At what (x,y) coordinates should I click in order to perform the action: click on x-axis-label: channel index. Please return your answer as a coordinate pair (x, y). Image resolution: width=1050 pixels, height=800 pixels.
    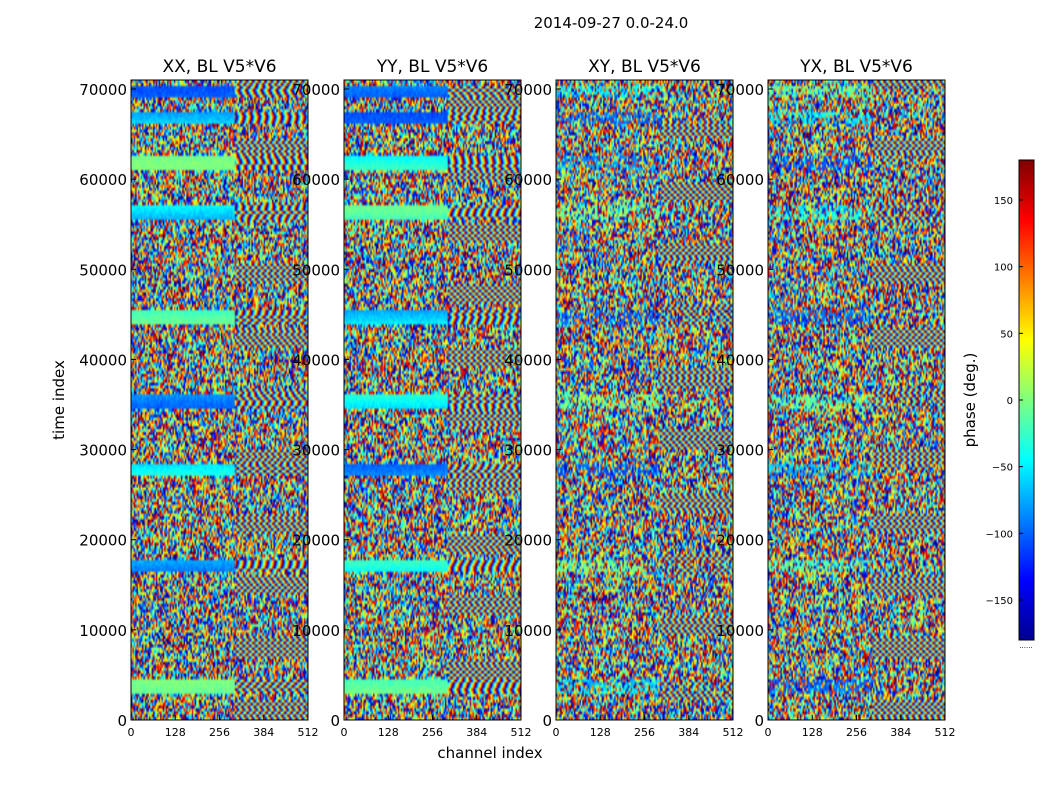
    Looking at the image, I should click on (489, 753).